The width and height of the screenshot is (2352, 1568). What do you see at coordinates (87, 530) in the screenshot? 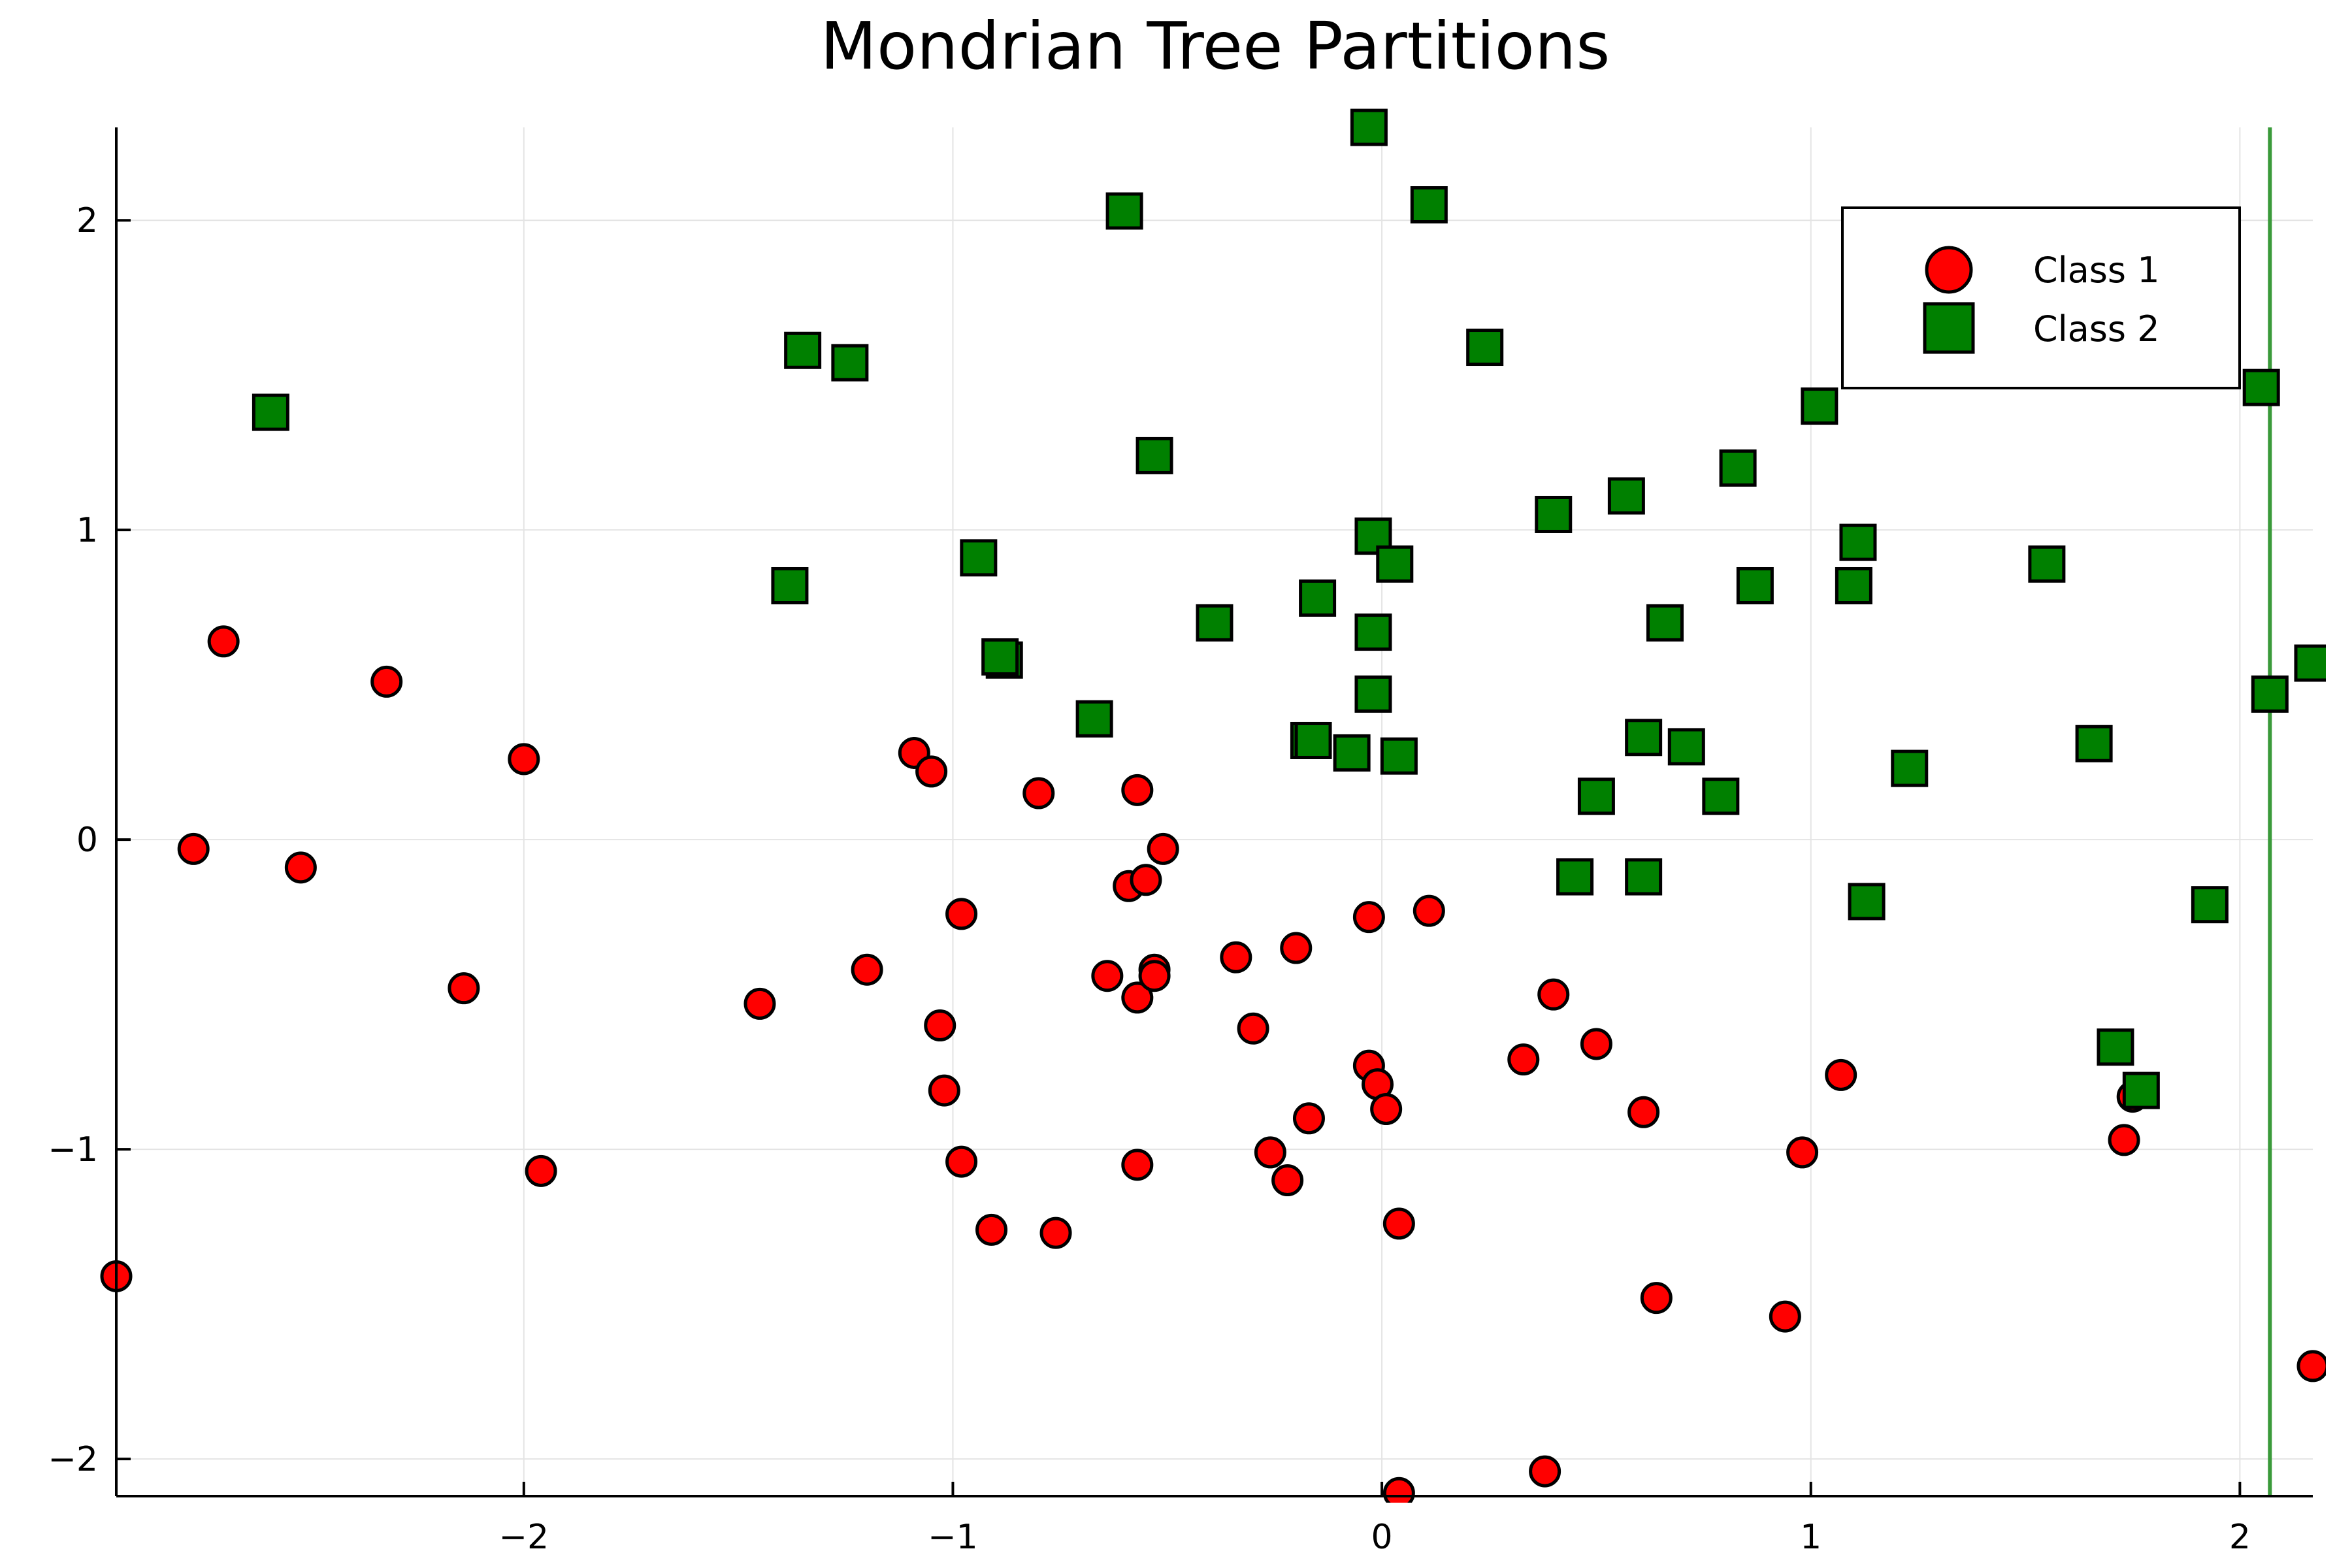
I see `y-tick-label: 1` at bounding box center [87, 530].